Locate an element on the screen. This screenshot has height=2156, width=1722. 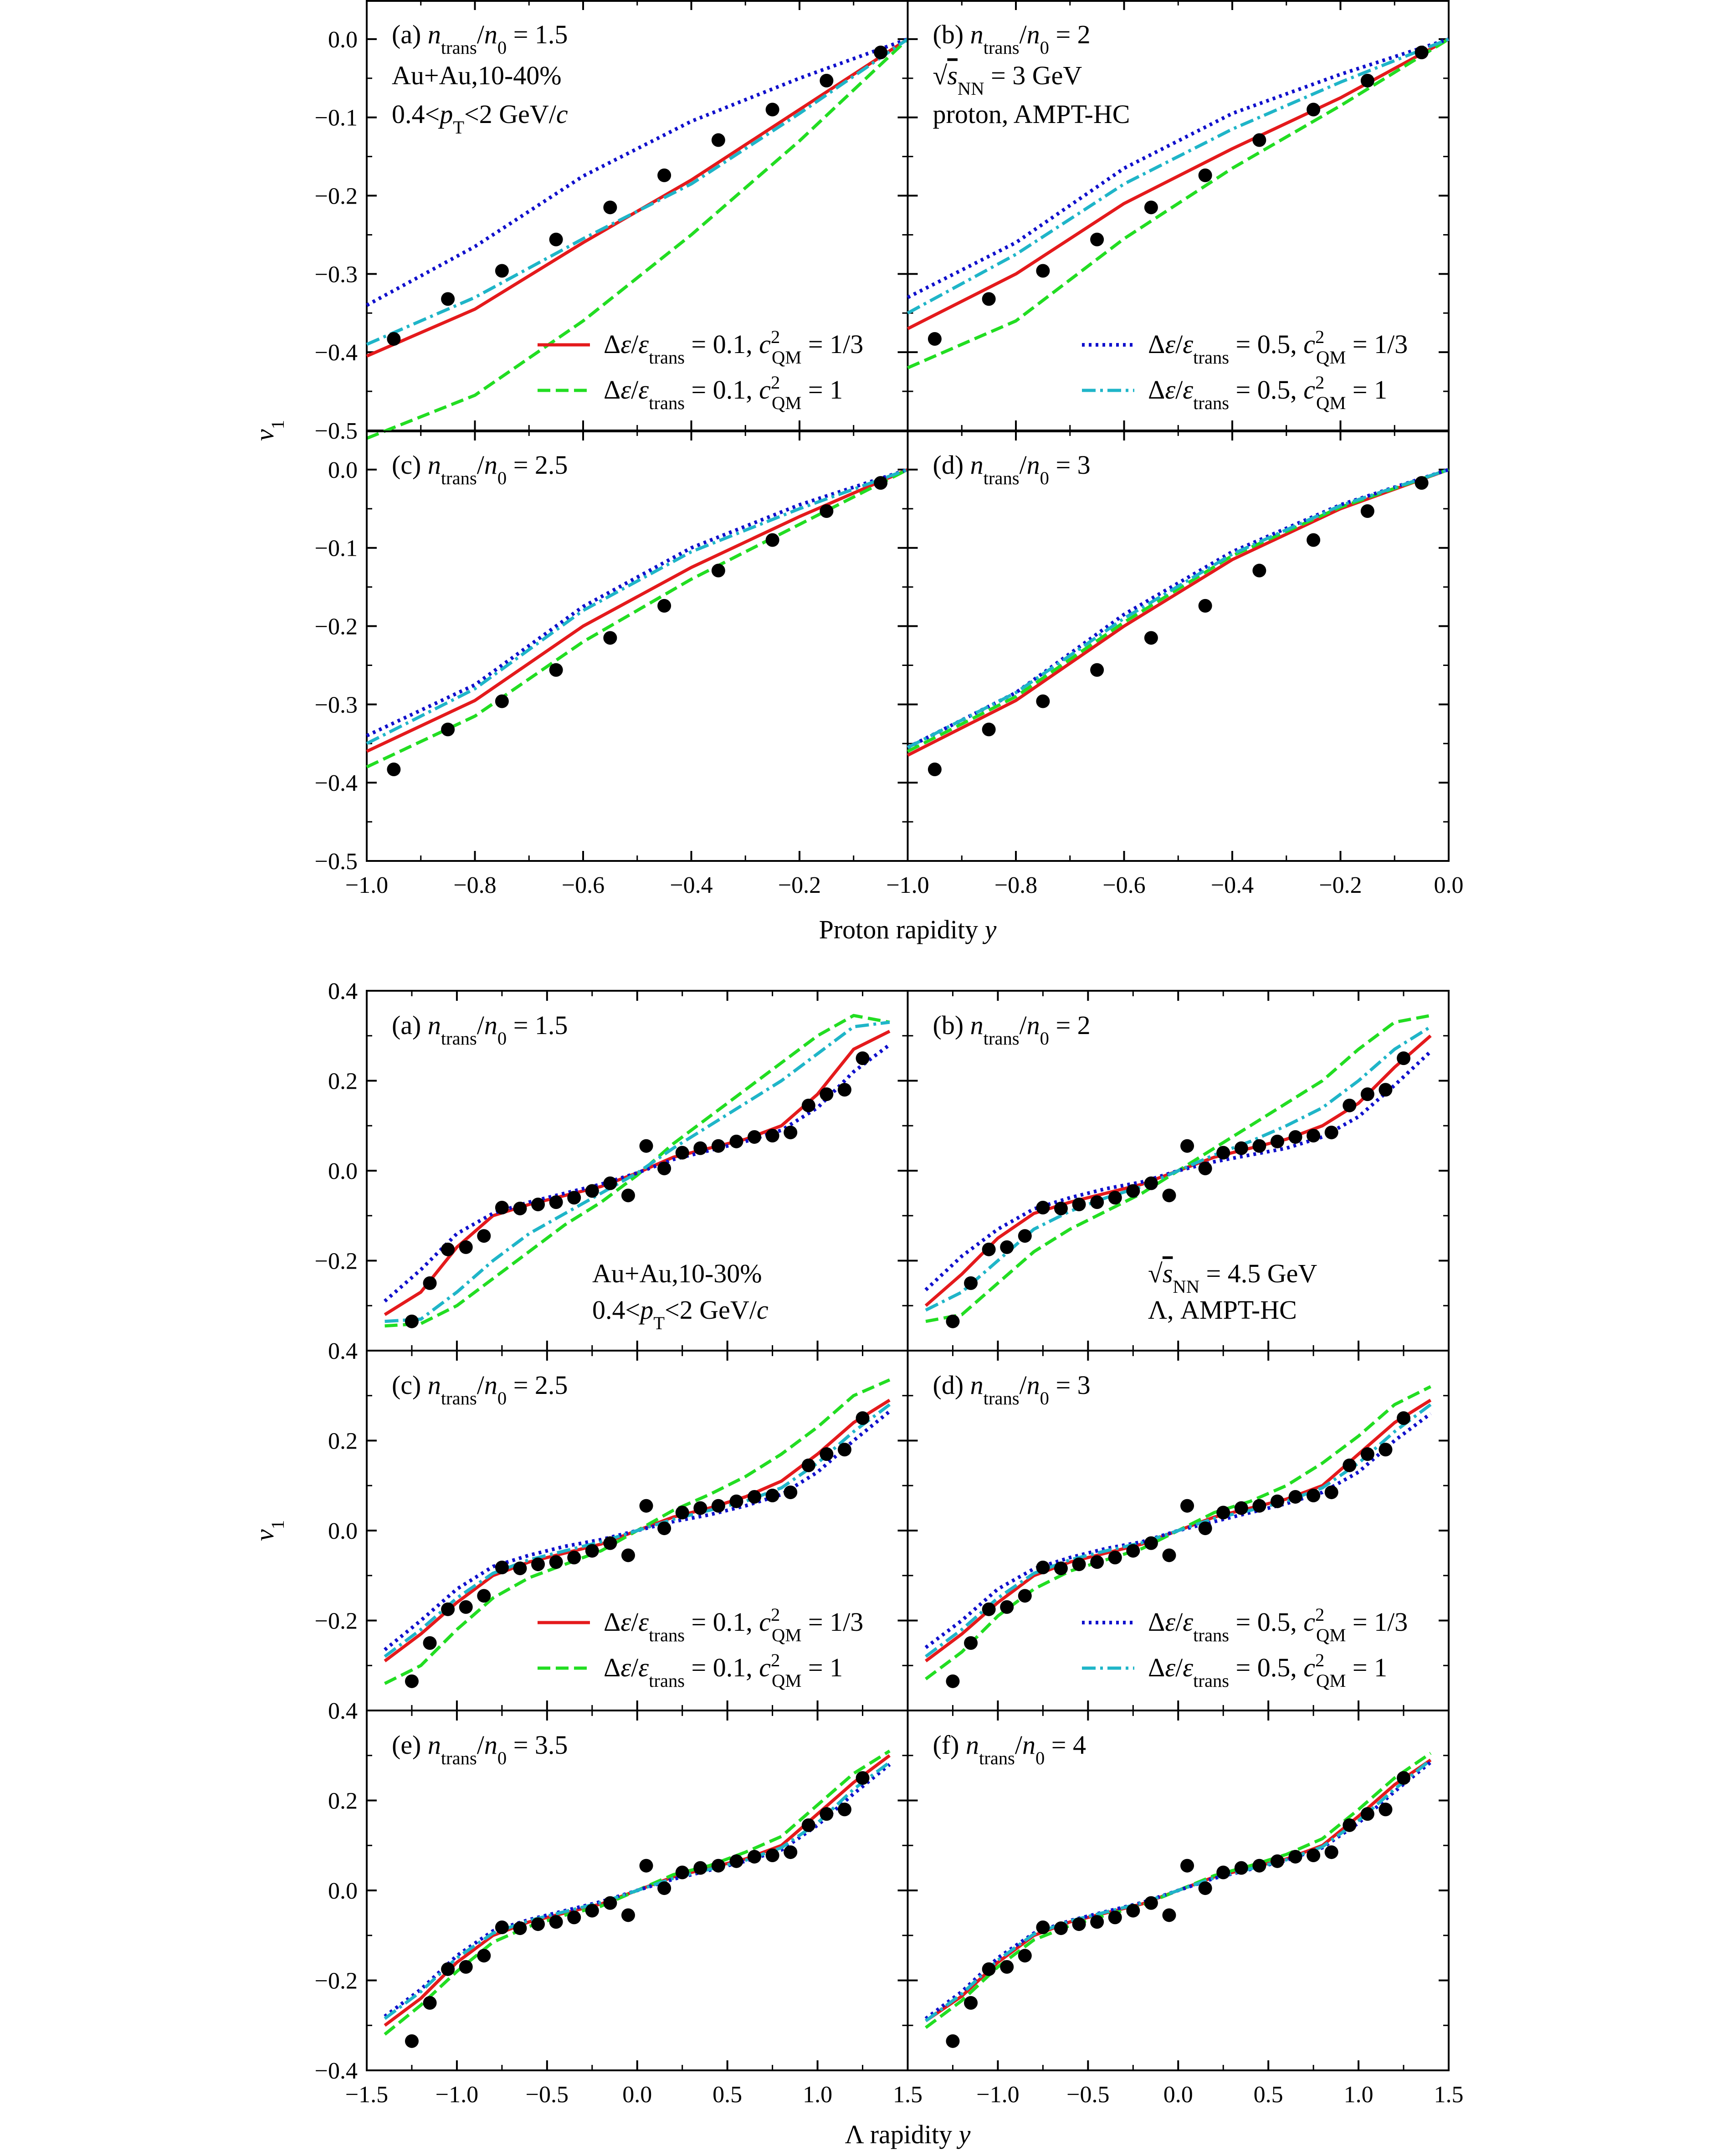
x-tick-label: −0.6 is located at coordinates (1123, 885).